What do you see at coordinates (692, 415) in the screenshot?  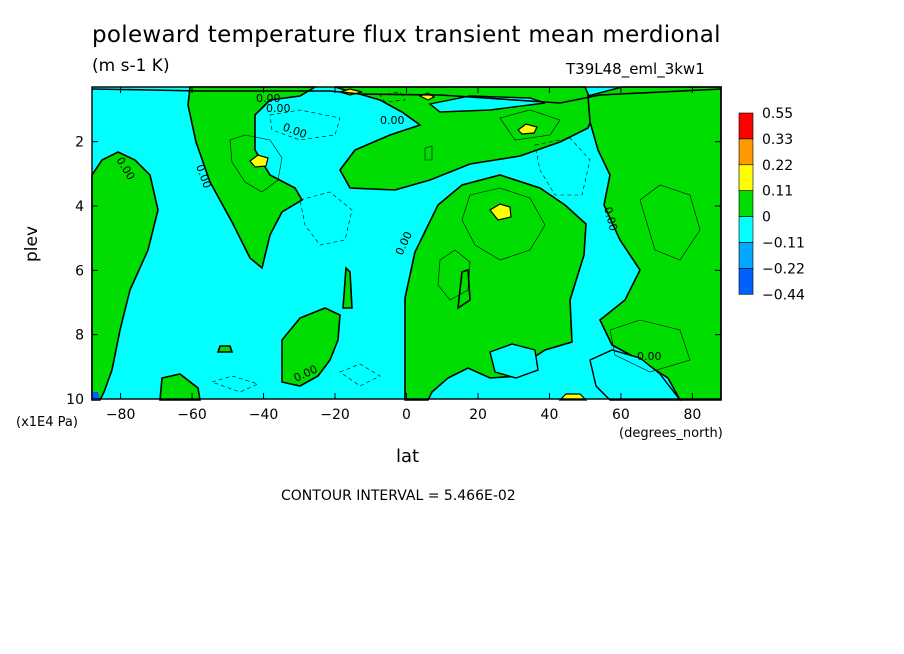 I see `x-tick-label: 80` at bounding box center [692, 415].